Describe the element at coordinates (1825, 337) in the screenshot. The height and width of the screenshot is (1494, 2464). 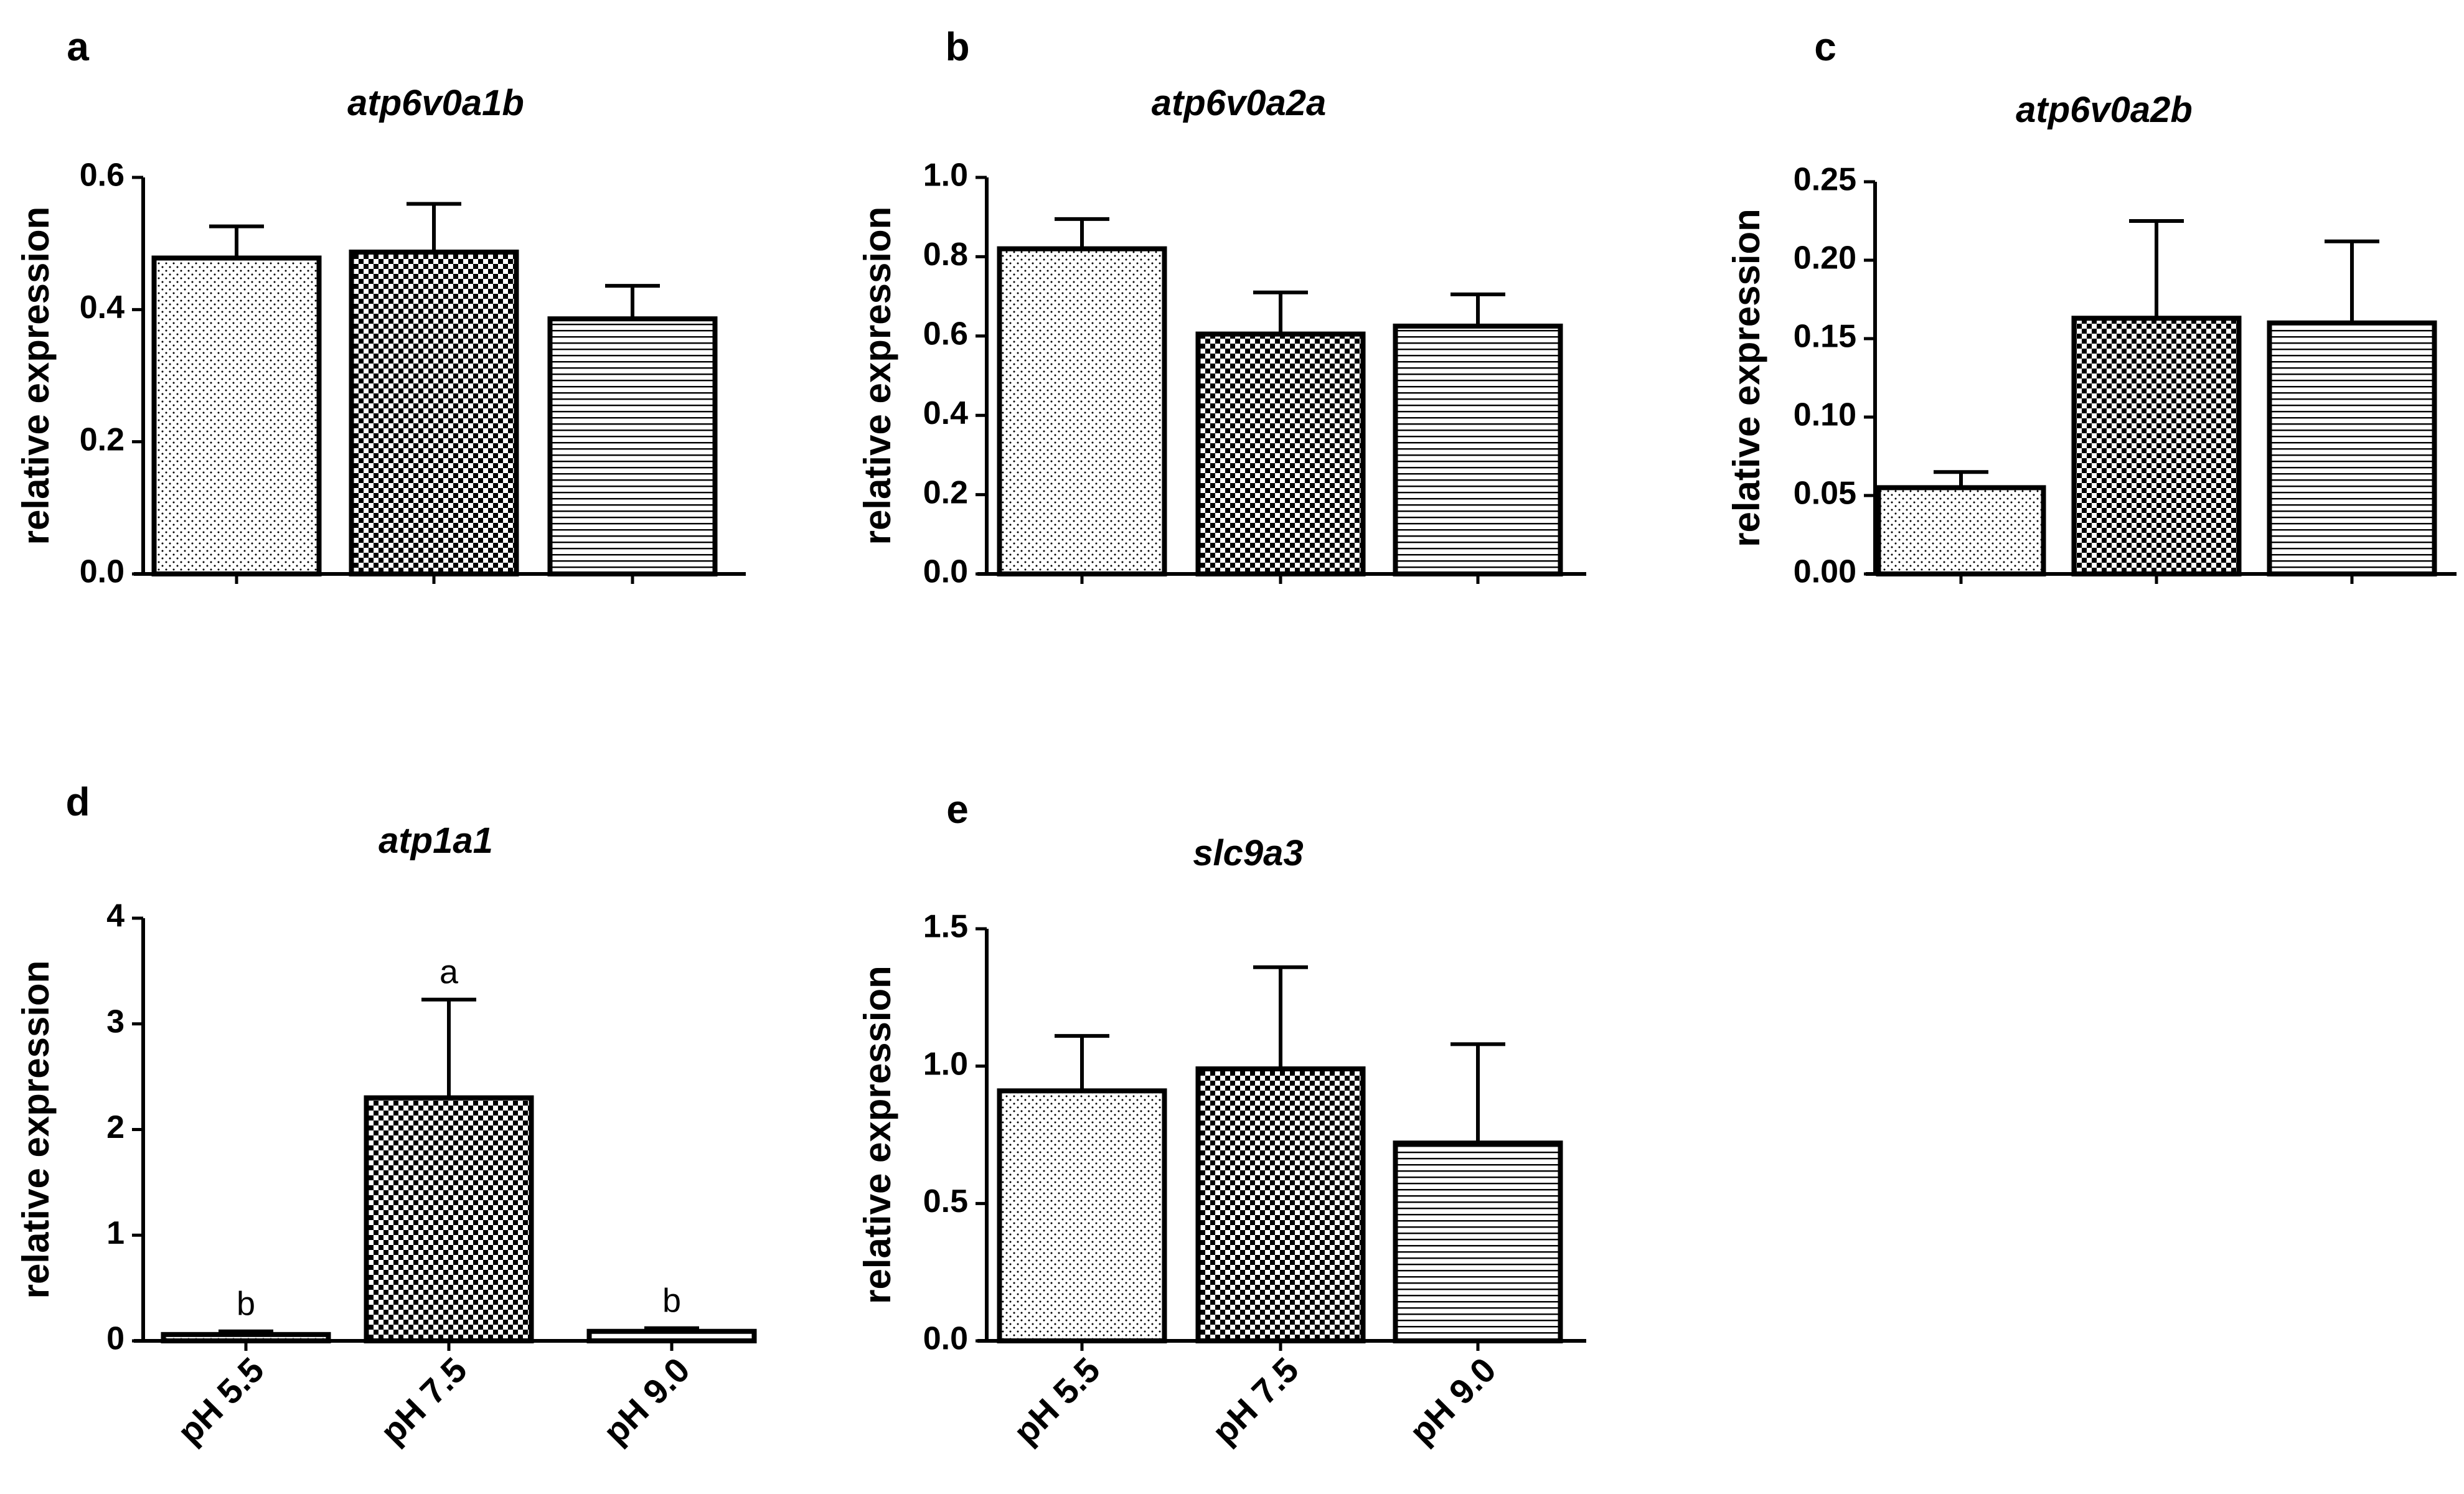
I see `y-tick-label: 0.15` at that location.